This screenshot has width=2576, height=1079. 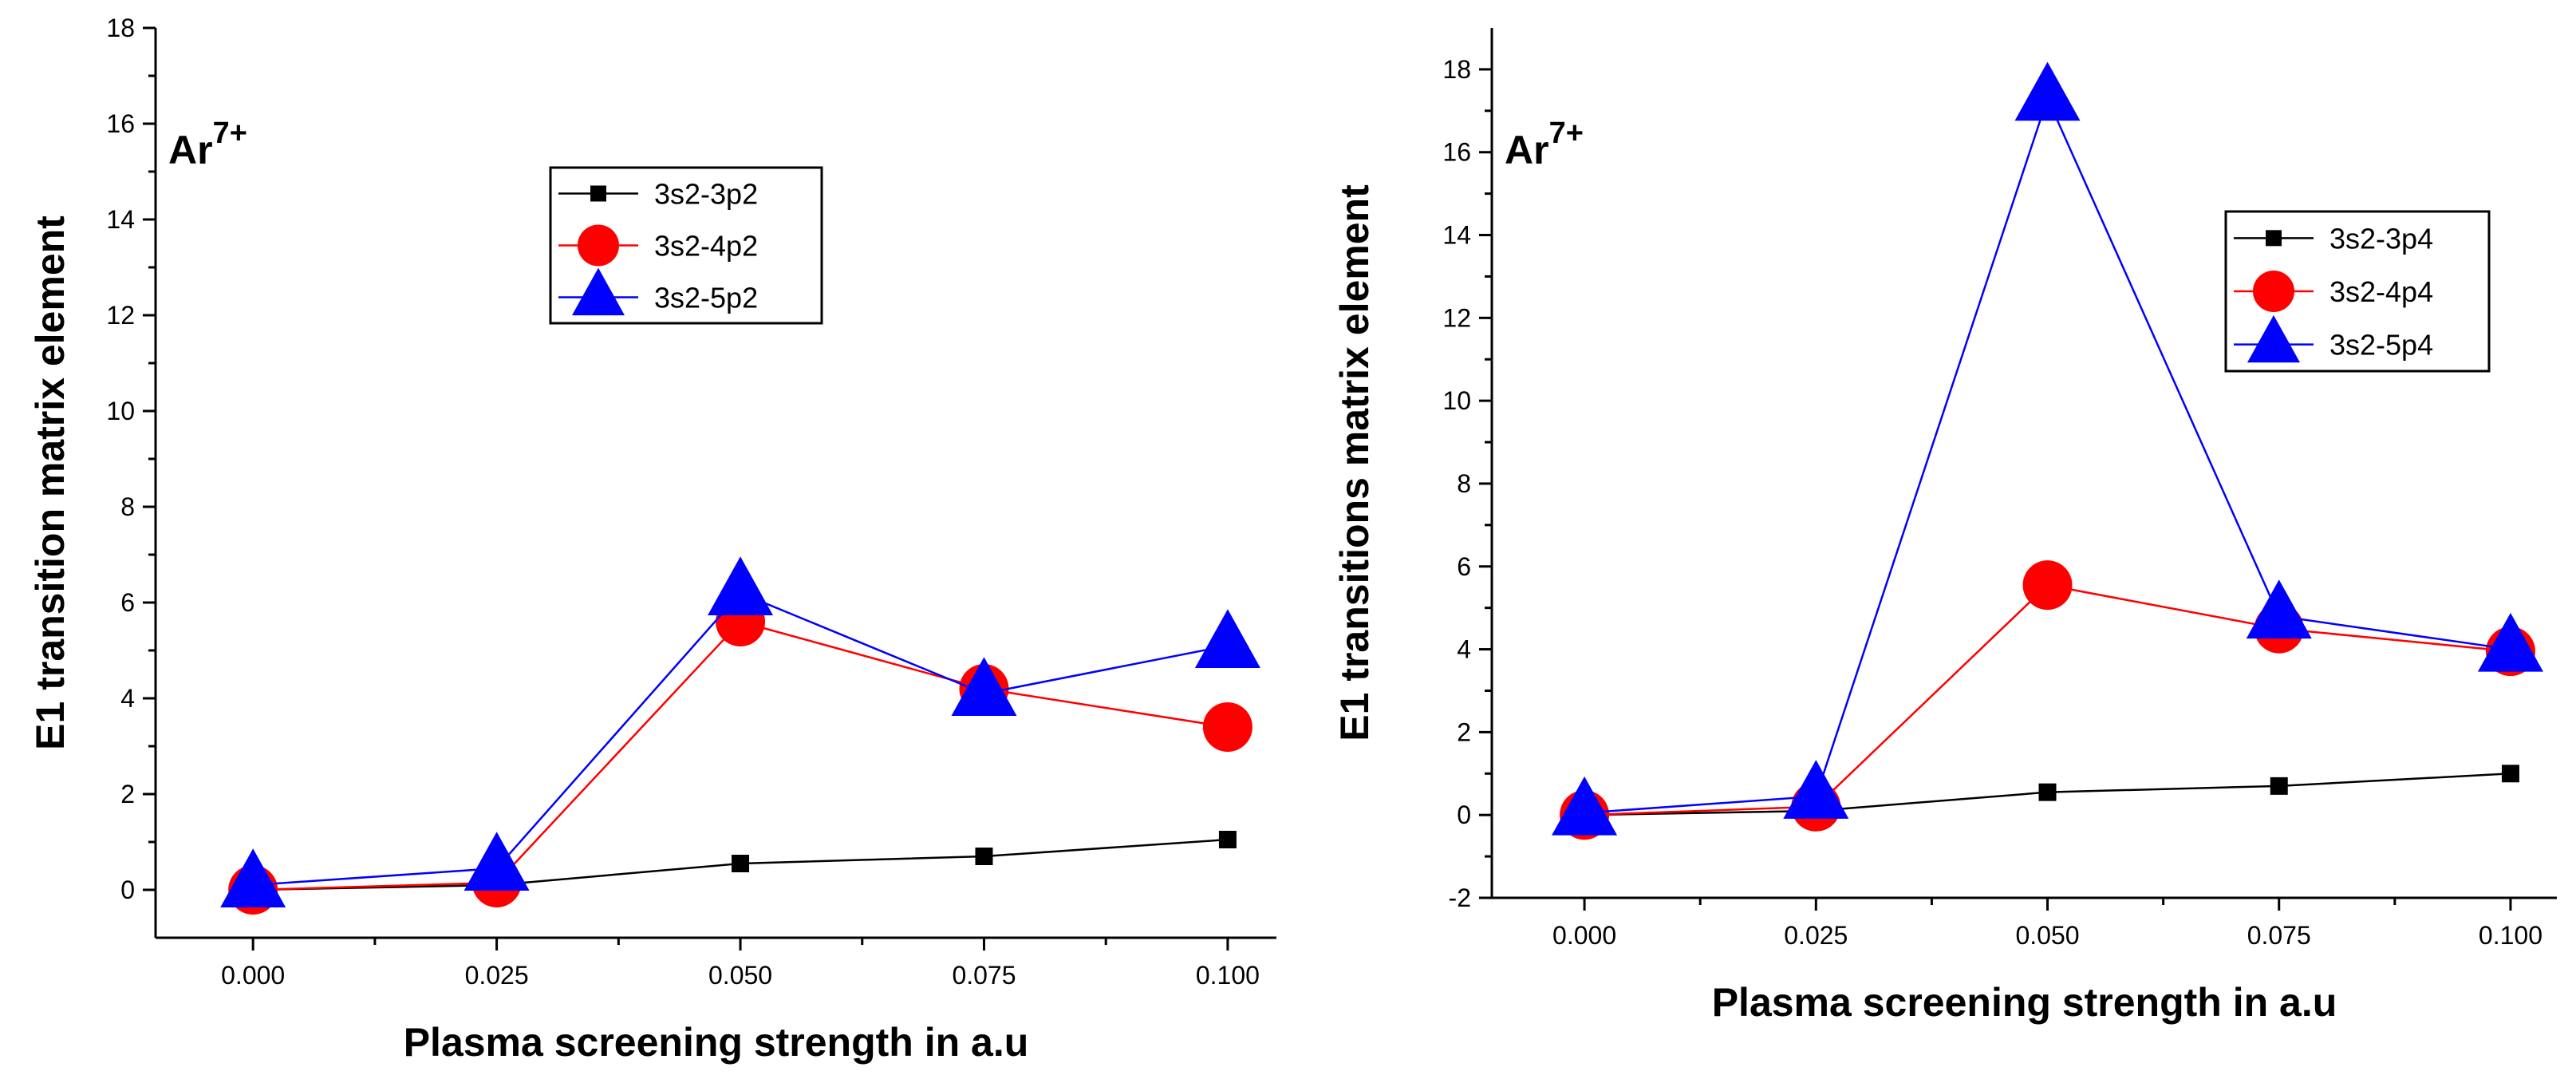 I want to click on legend: 3s2-3p2 3s2-4p2 3s2-5p2, so click(x=686, y=245).